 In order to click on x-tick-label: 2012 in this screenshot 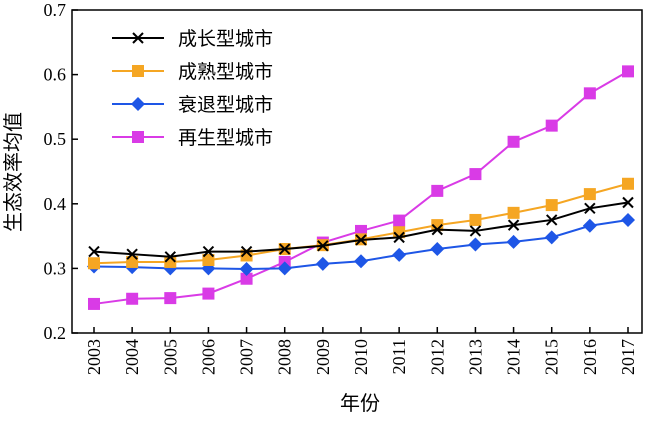, I will do `click(437, 357)`.